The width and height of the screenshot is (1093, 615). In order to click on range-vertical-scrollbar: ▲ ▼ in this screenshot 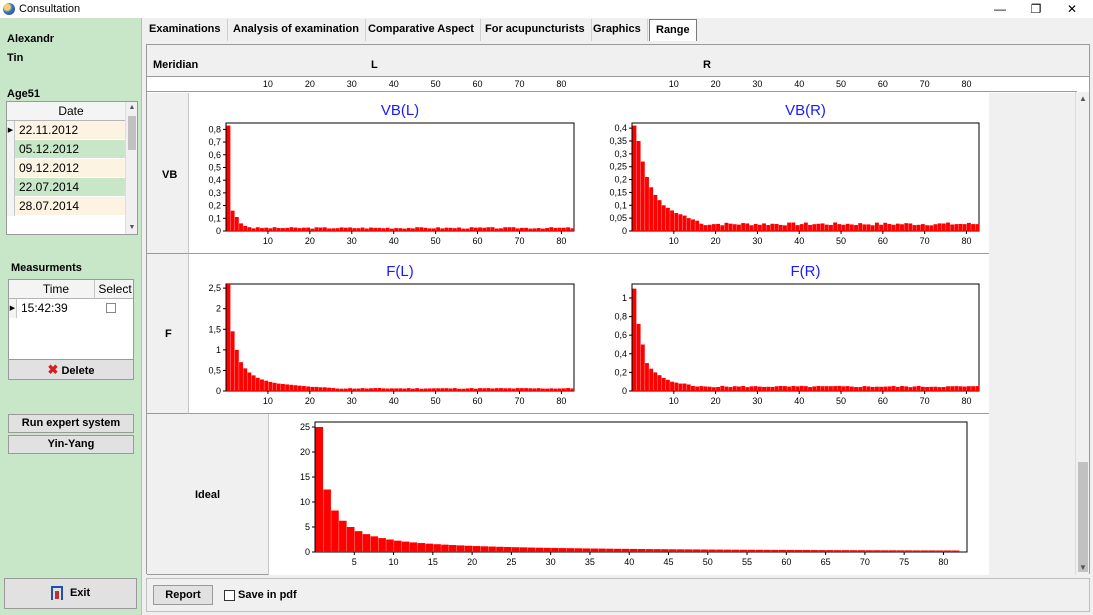, I will do `click(1082, 333)`.